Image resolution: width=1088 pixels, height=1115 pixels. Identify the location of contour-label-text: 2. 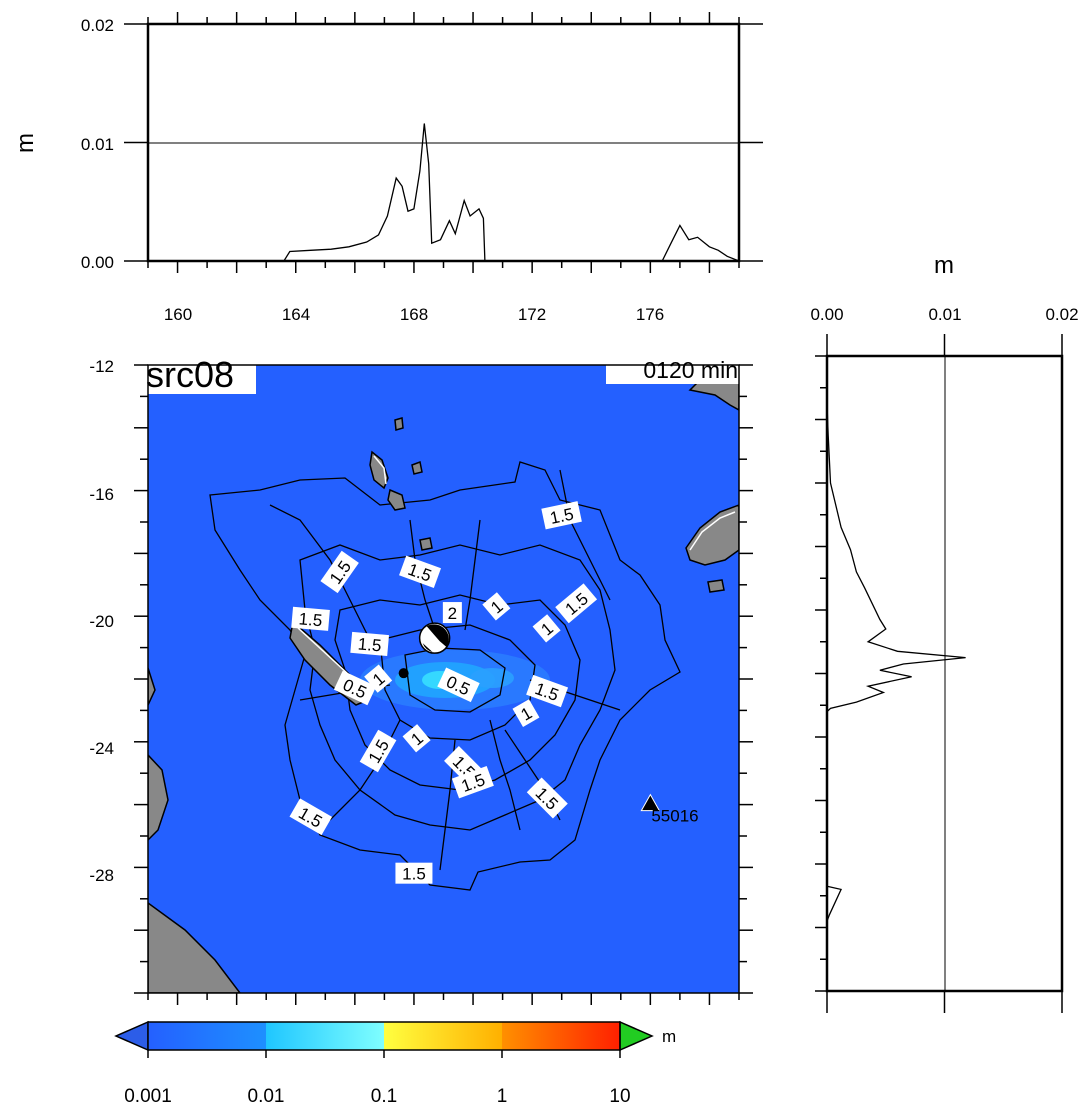
(452, 613).